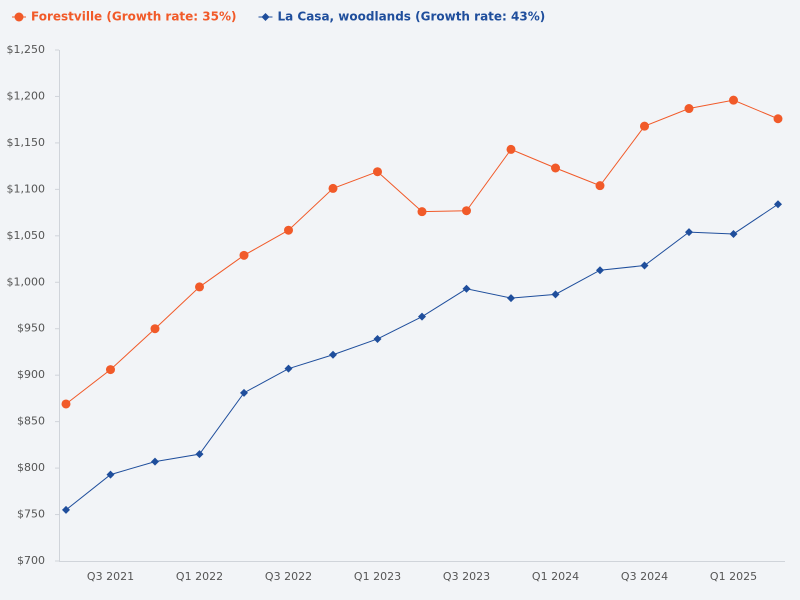  What do you see at coordinates (466, 576) in the screenshot?
I see `x-tick-label: Q3 2023` at bounding box center [466, 576].